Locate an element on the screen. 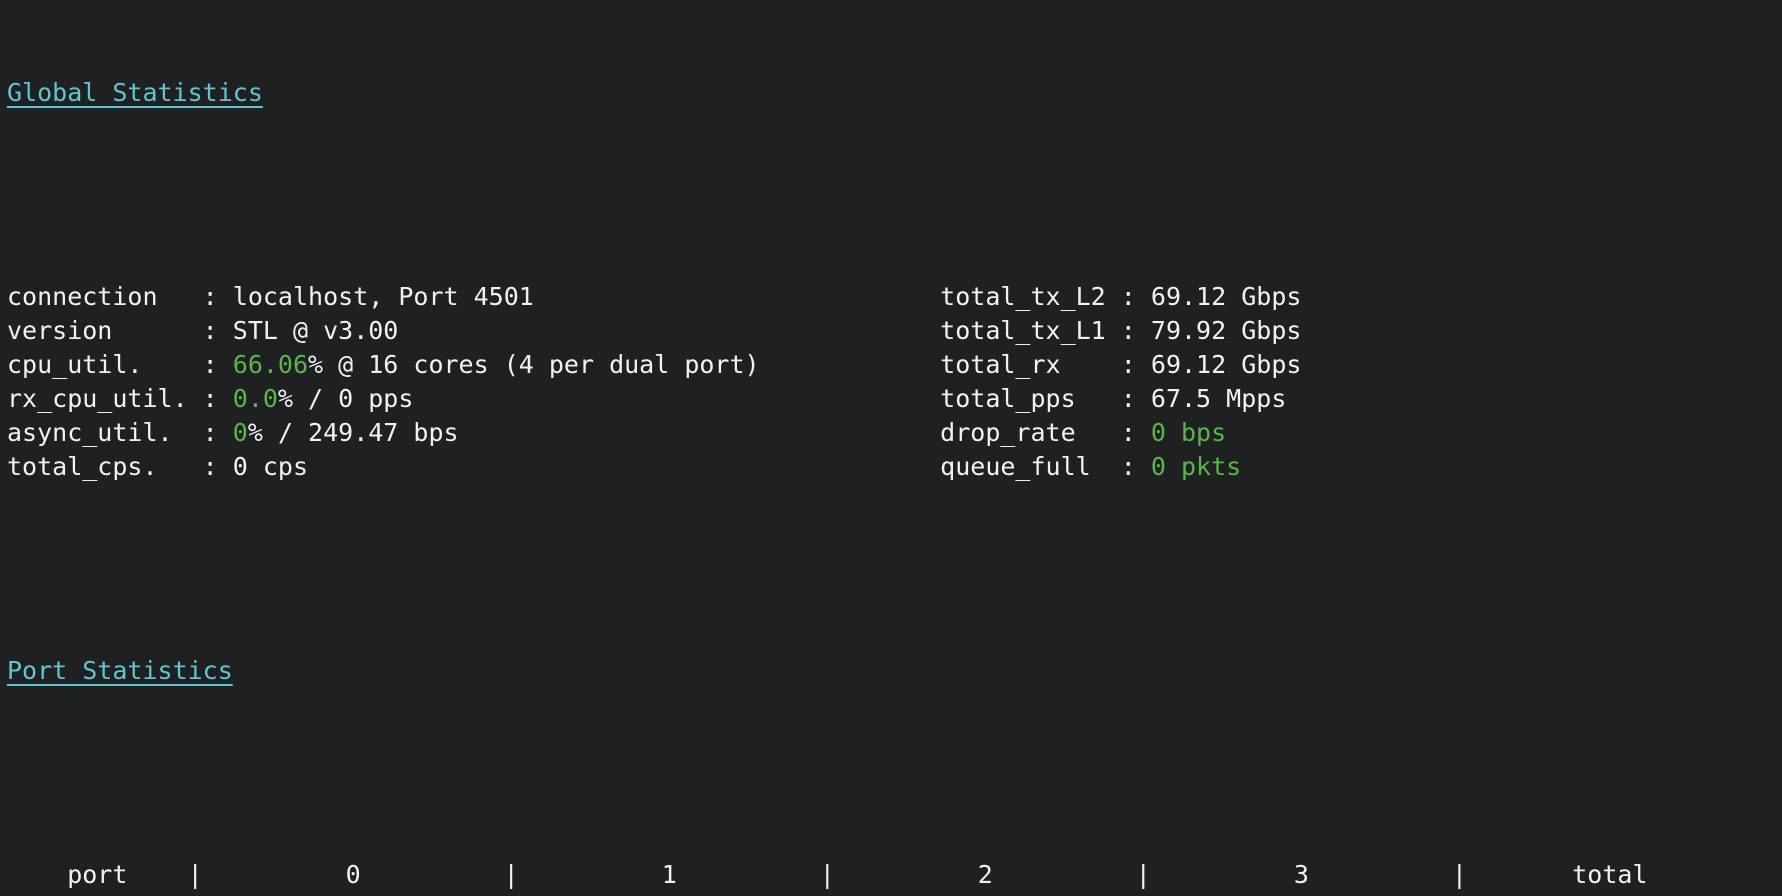  port-statistics-heading: Port Statistics is located at coordinates (894, 671).